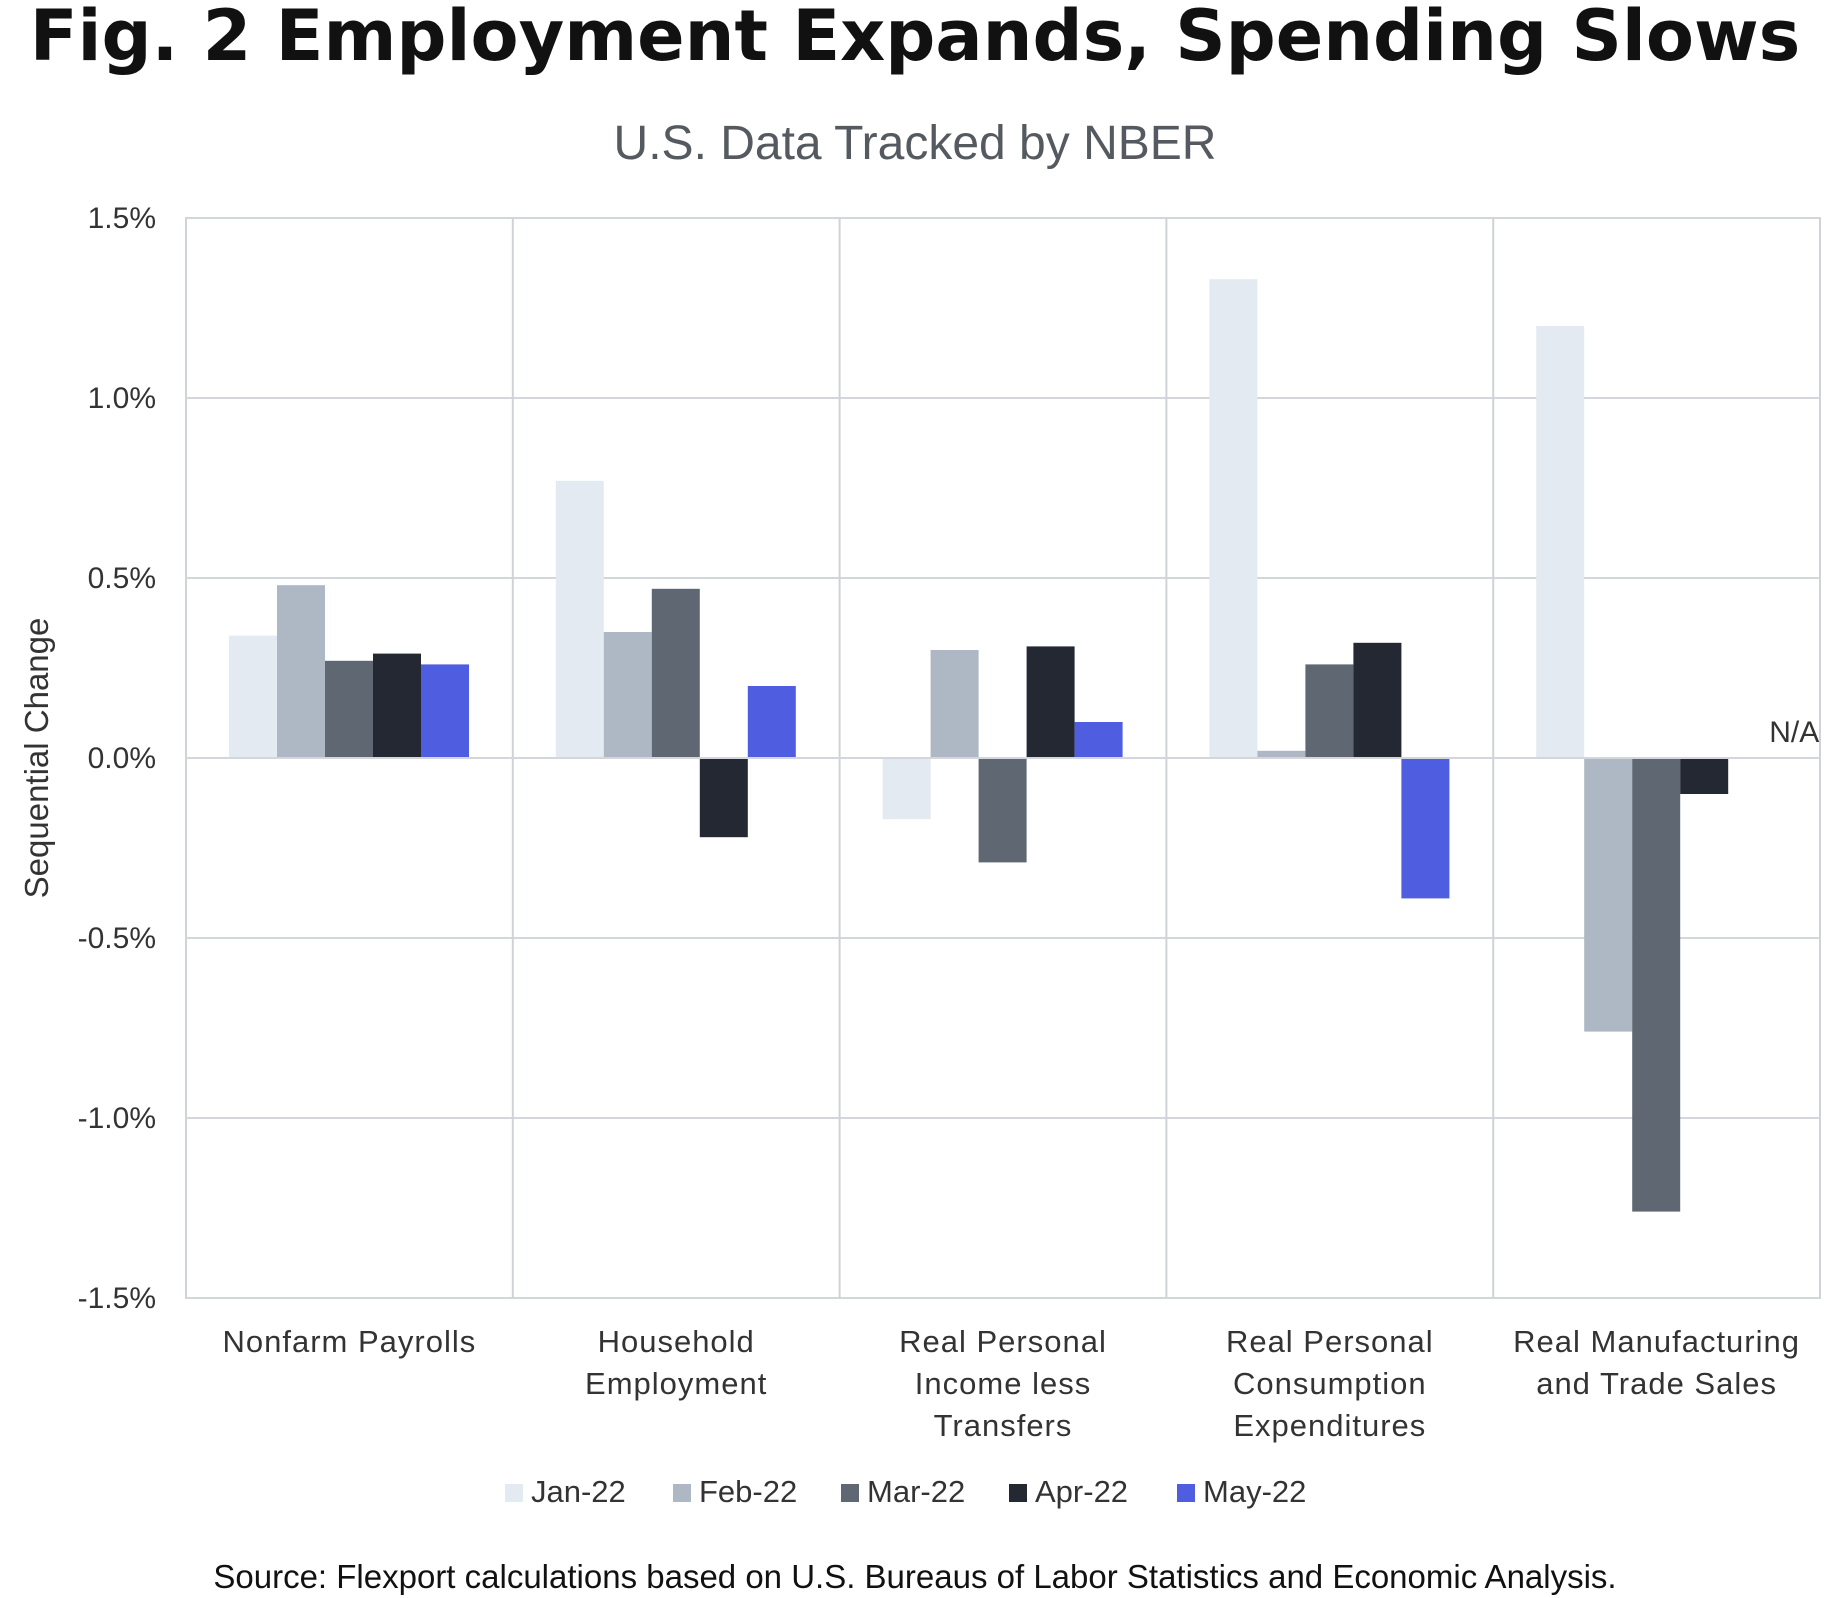  I want to click on y-axis-ticks: 1.5% 1.0% 0.5% 0.0% -0.5% -1.0% -1.5%, so click(117, 758).